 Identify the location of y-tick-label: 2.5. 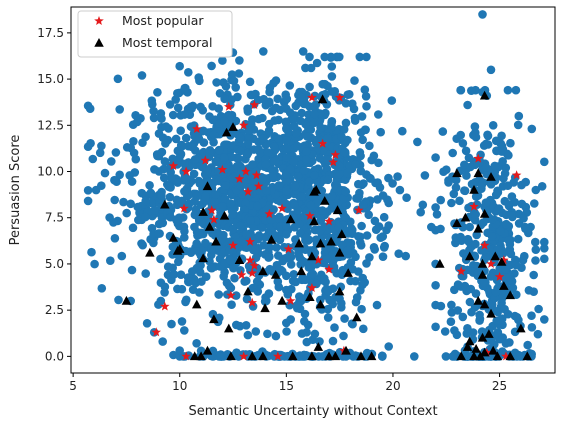
(54, 310).